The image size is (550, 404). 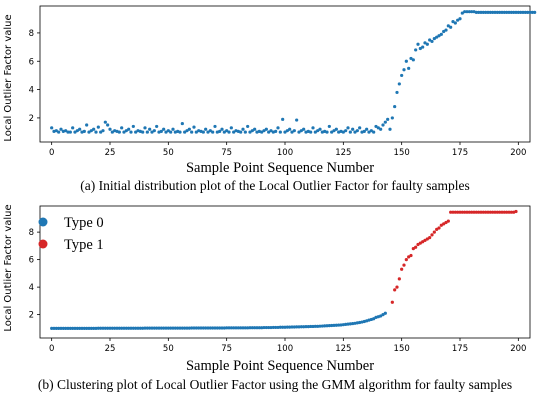 I want to click on y-tick-label: 8, so click(x=31, y=233).